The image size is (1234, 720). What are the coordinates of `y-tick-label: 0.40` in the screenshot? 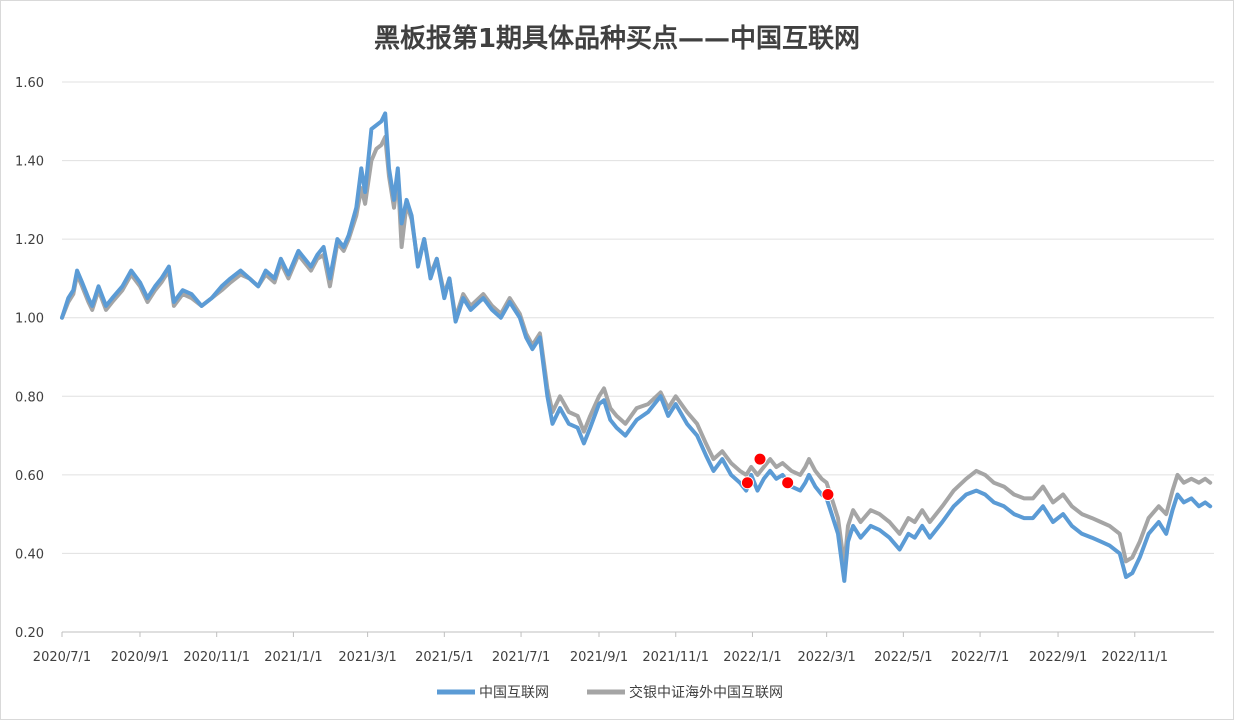 It's located at (29, 554).